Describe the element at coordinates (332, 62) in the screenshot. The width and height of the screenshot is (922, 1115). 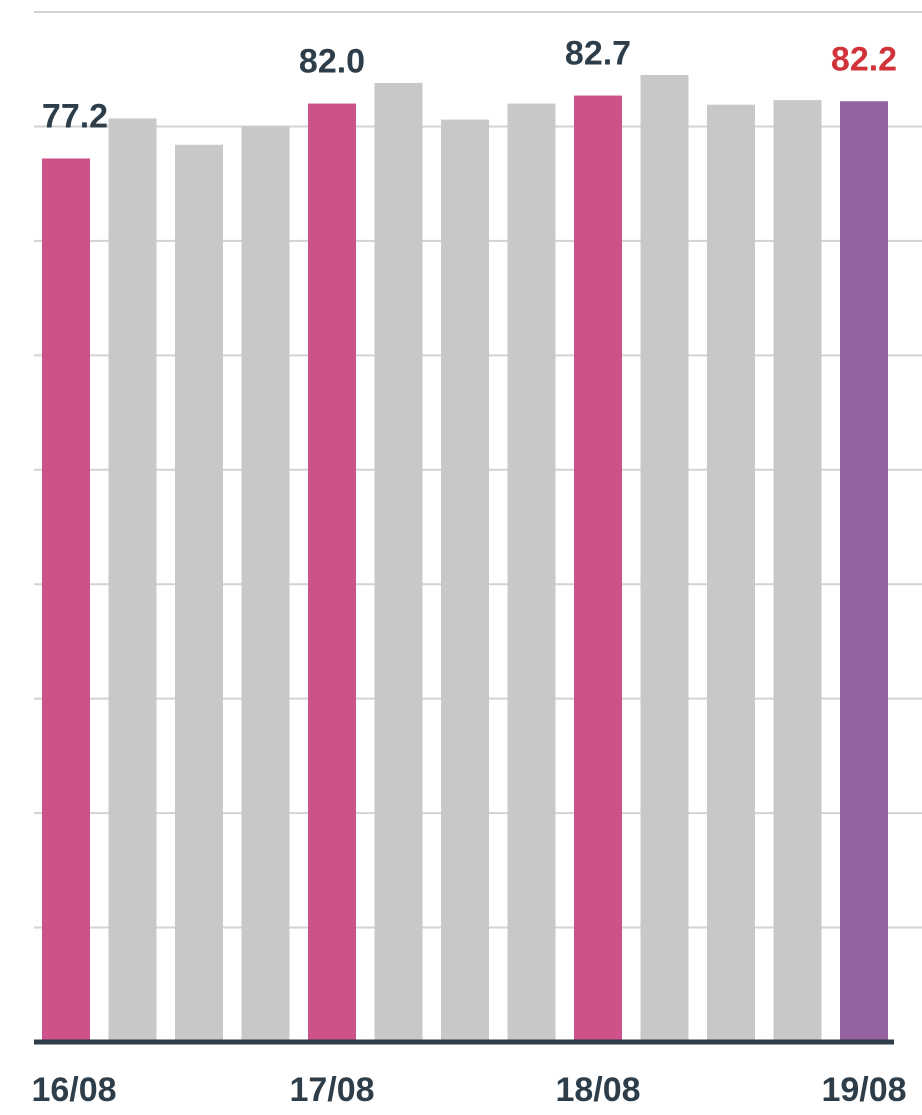
I see `value-label: 82.0` at that location.